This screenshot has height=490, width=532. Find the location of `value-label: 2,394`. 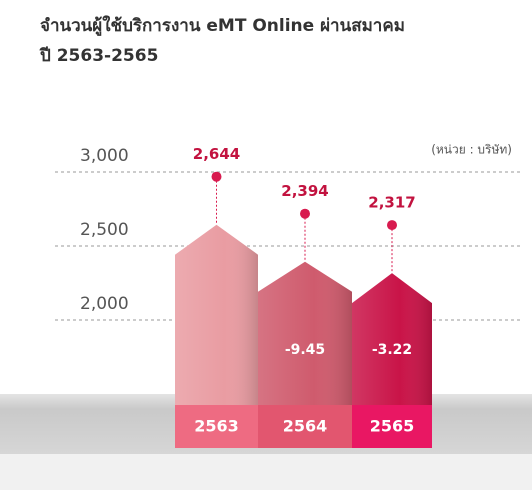

value-label: 2,394 is located at coordinates (304, 191).